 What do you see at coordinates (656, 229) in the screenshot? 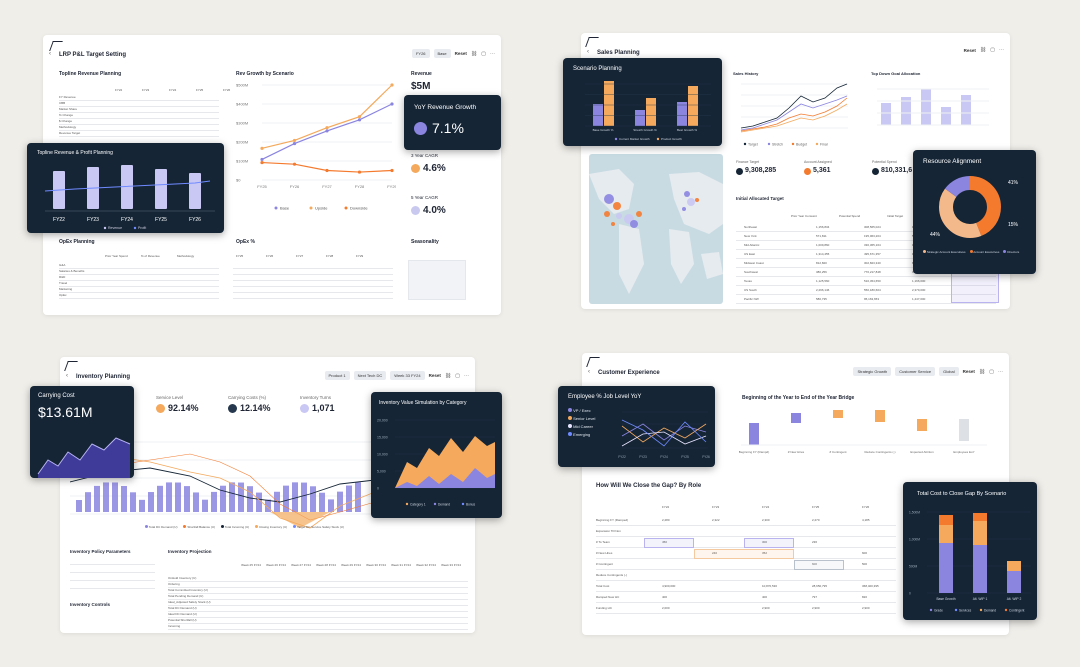
I see `map` at bounding box center [656, 229].